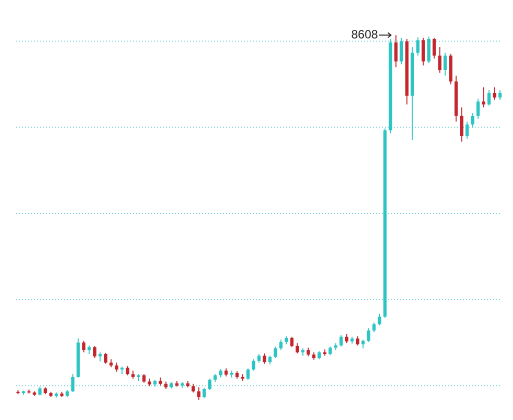 The width and height of the screenshot is (513, 420). What do you see at coordinates (364, 34) in the screenshot?
I see `annotation: 8608` at bounding box center [364, 34].